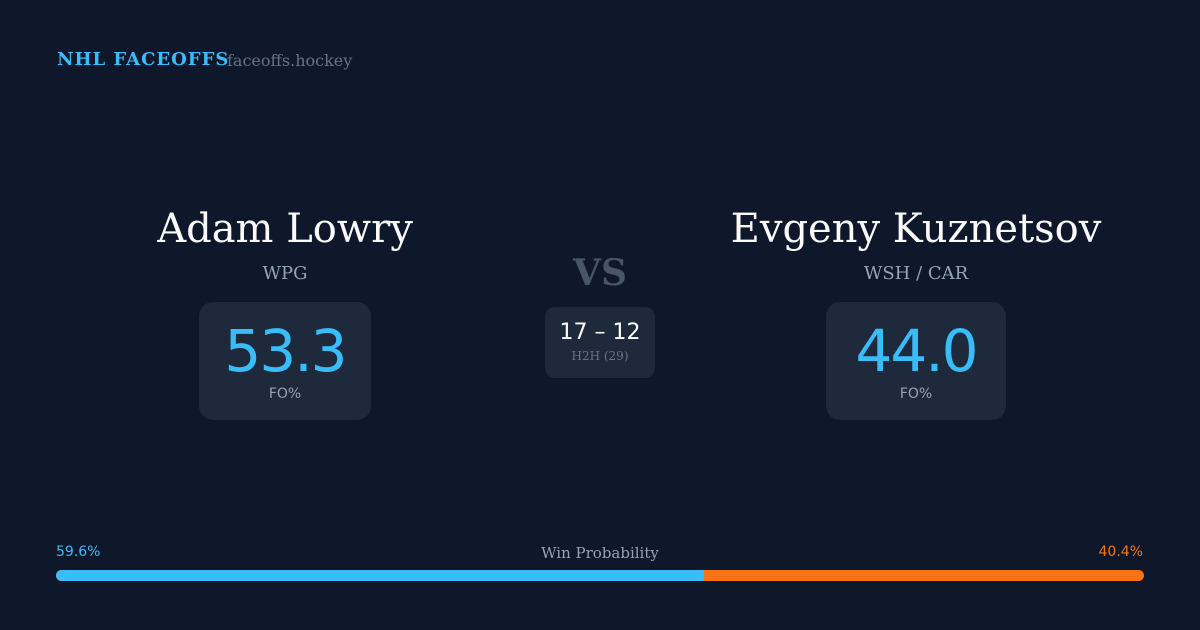 The width and height of the screenshot is (1200, 630). Describe the element at coordinates (78, 552) in the screenshot. I see `left-win-pct: 59.6%` at that location.